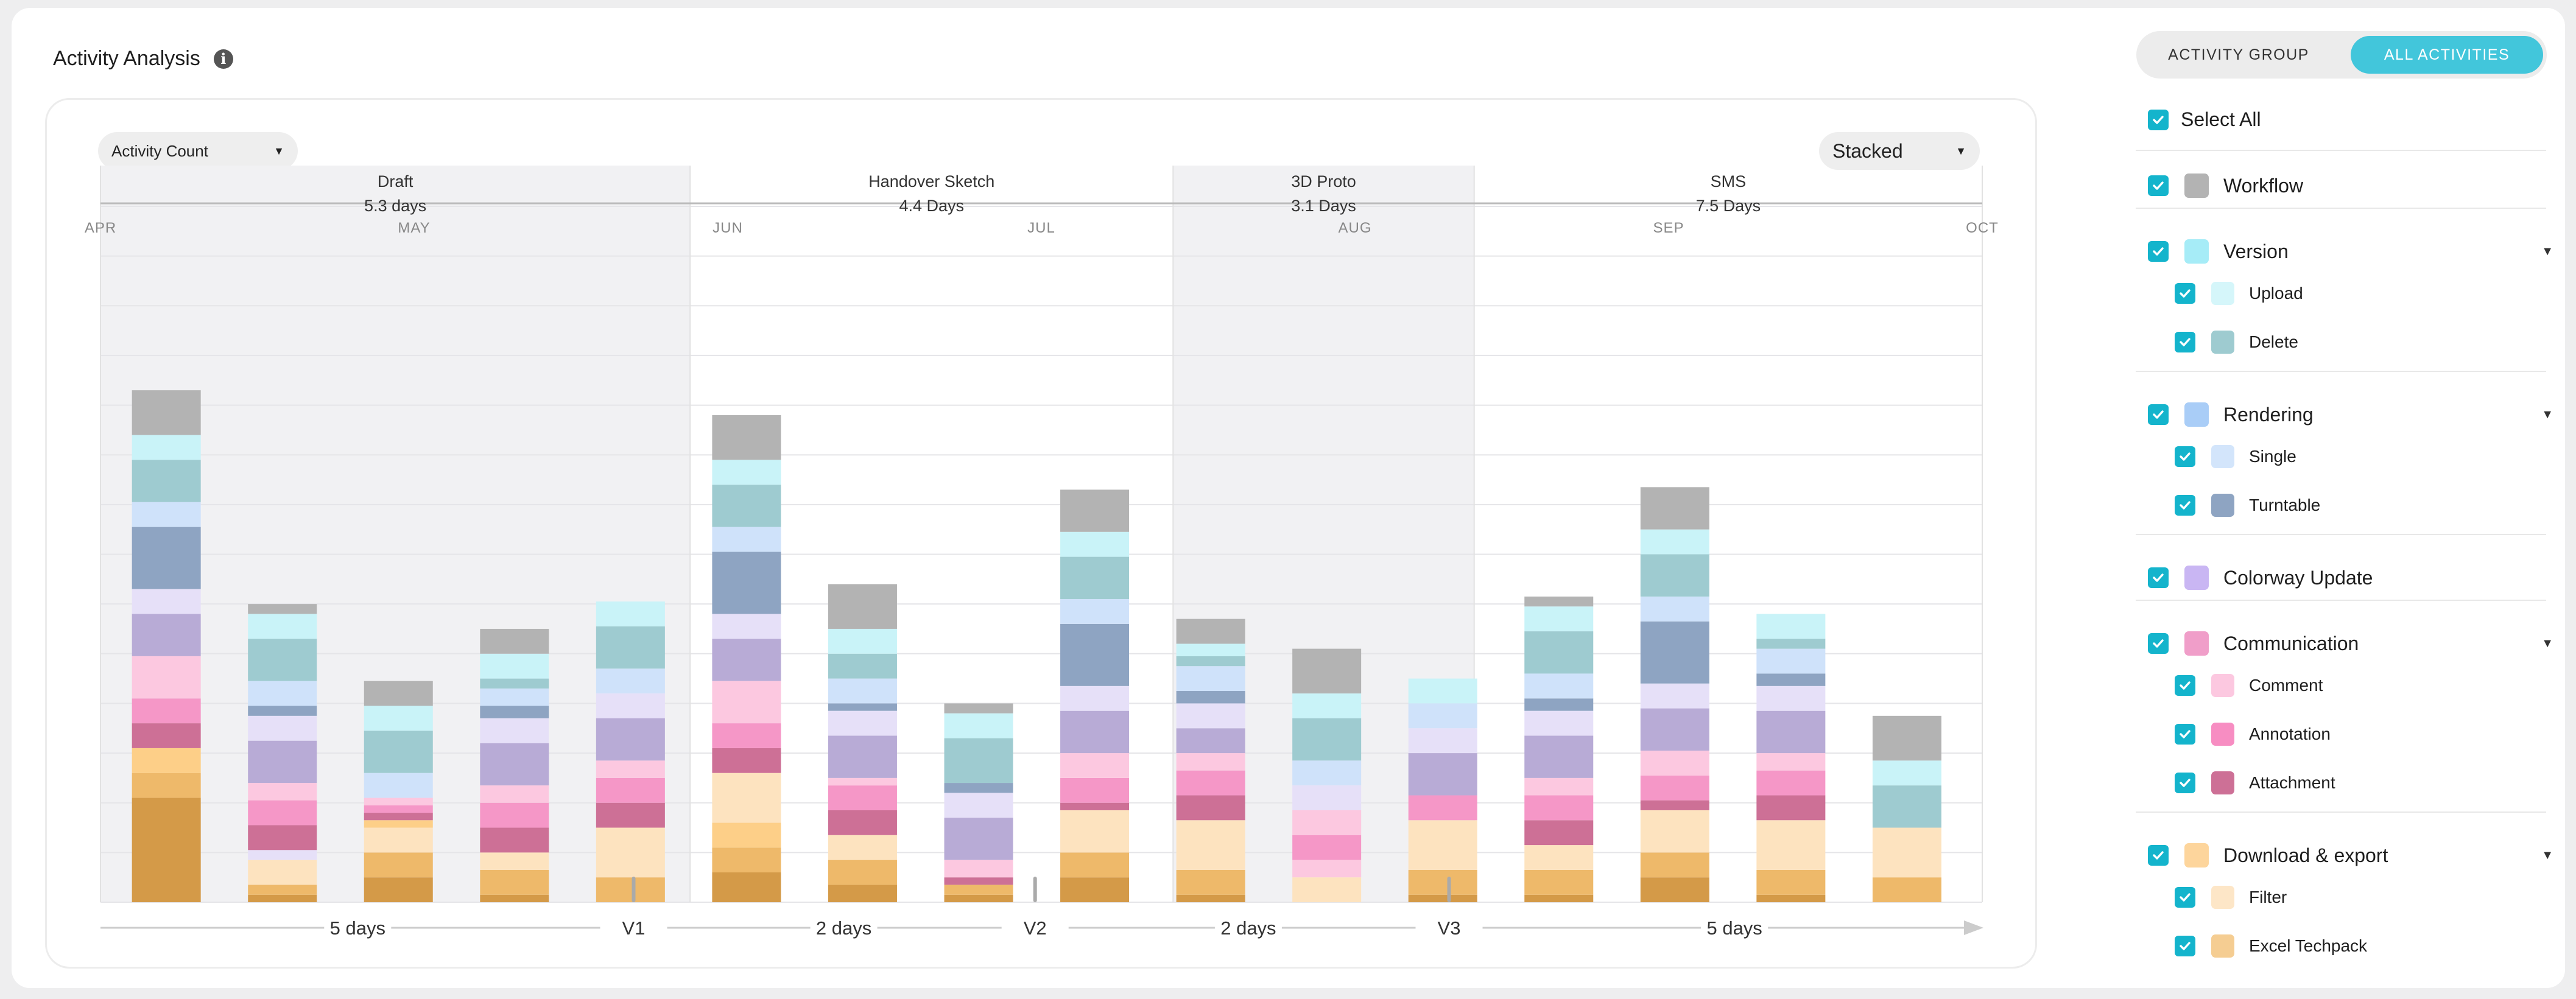  Describe the element at coordinates (2350, 251) in the screenshot. I see `group-row-version: Version ▼` at that location.